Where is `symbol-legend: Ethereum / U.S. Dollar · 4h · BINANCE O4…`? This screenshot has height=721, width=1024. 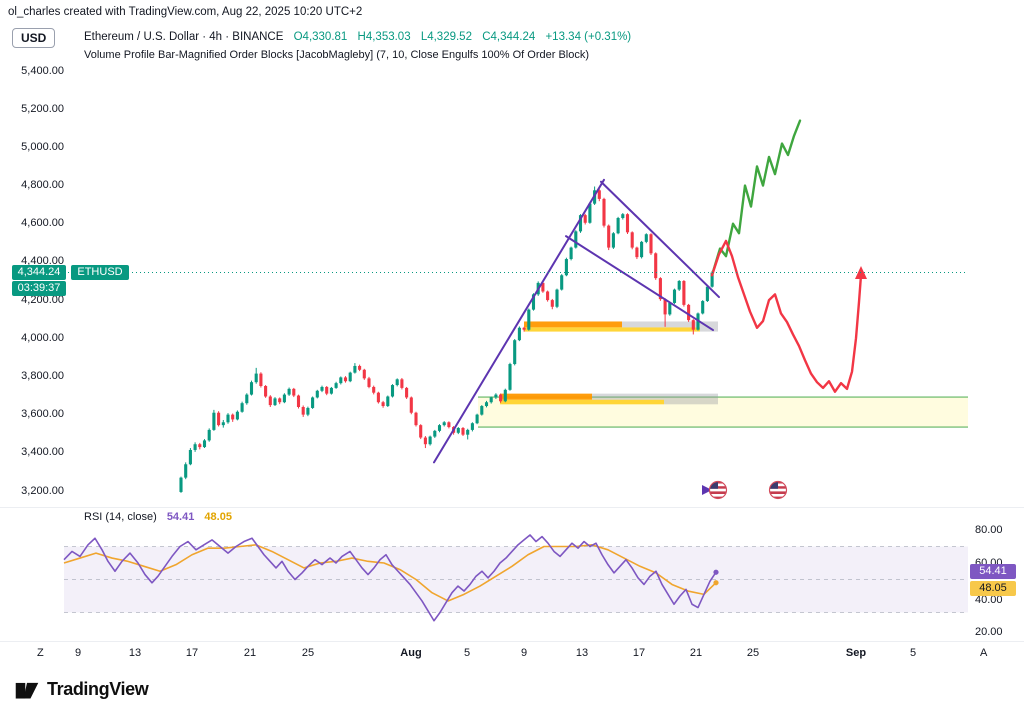
symbol-legend: Ethereum / U.S. Dollar · 4h · BINANCE O4… is located at coordinates (357, 37).